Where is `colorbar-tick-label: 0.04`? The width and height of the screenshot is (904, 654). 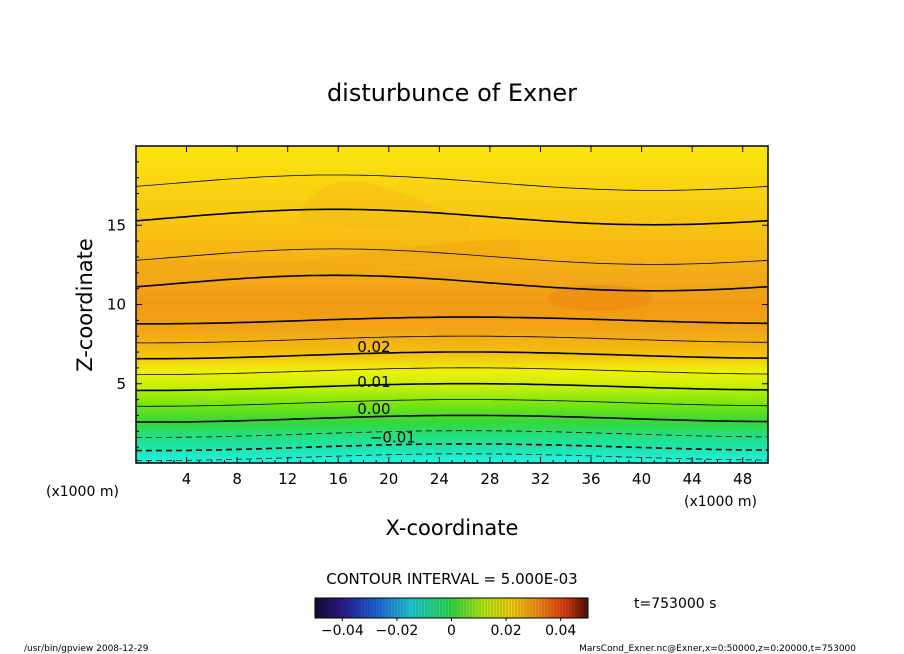 colorbar-tick-label: 0.04 is located at coordinates (560, 631).